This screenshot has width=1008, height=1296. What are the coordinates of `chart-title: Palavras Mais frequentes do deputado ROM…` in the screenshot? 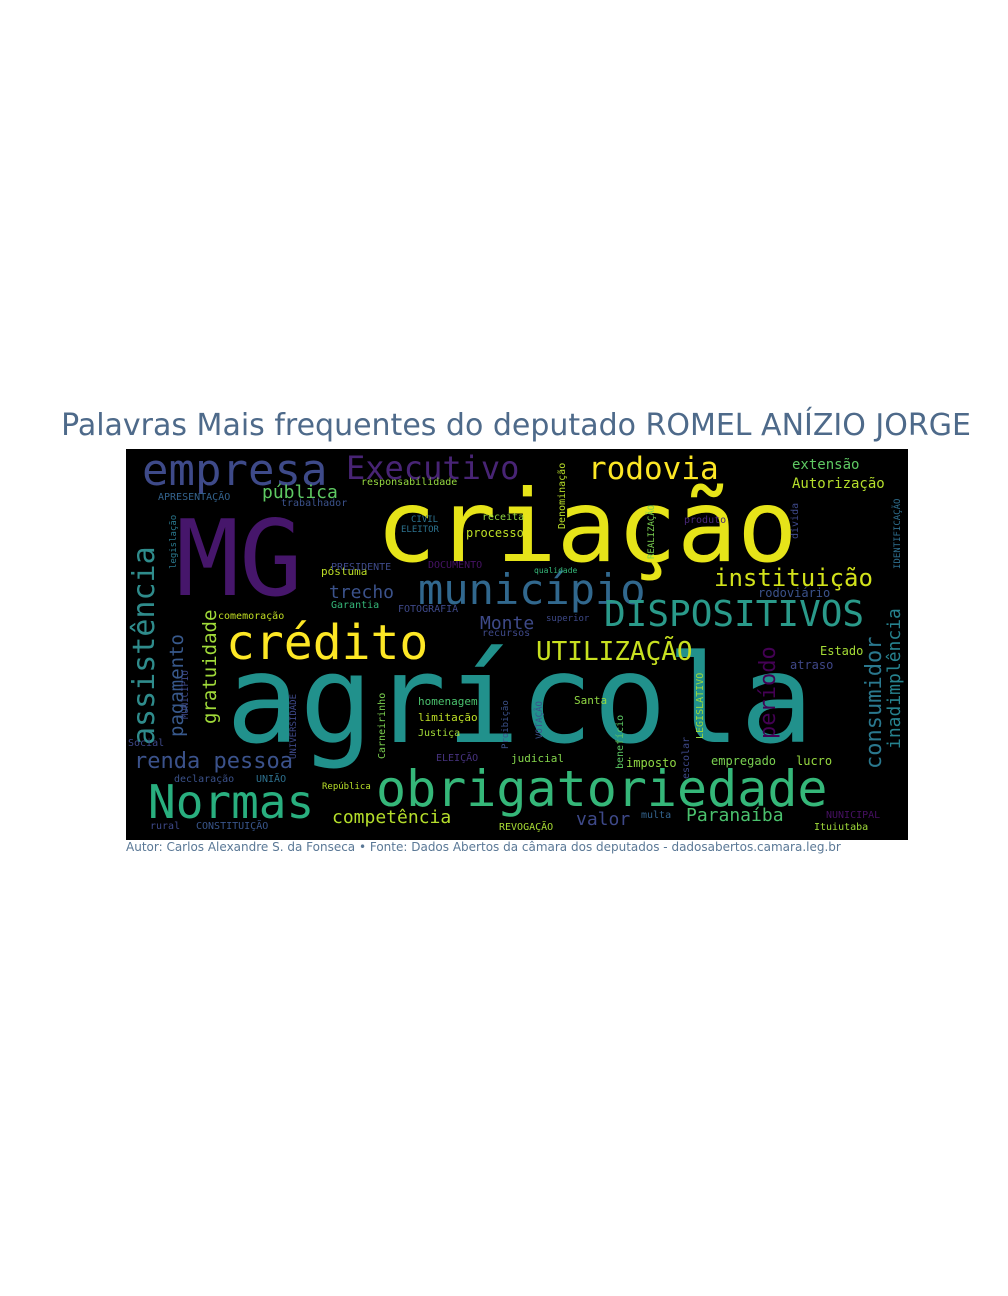 It's located at (516, 425).